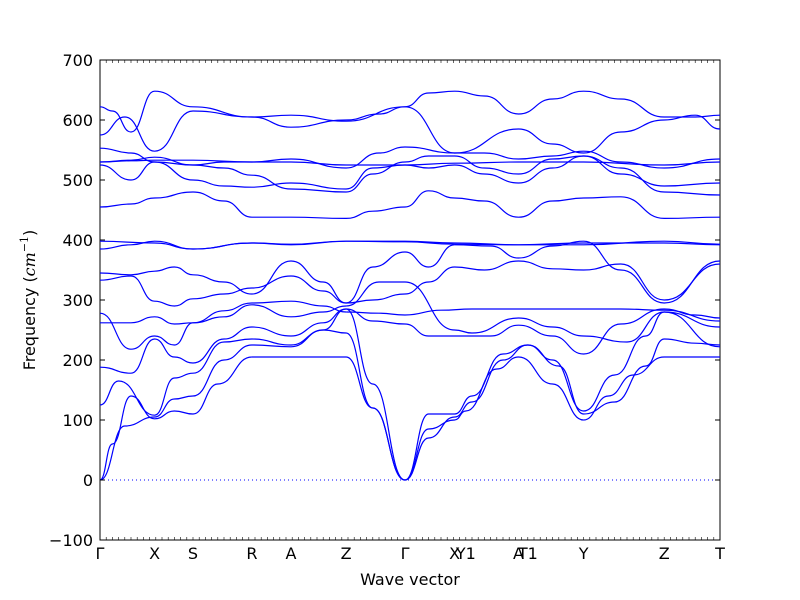 The width and height of the screenshot is (800, 600). What do you see at coordinates (77, 60) in the screenshot?
I see `y-tick-label: 700` at bounding box center [77, 60].